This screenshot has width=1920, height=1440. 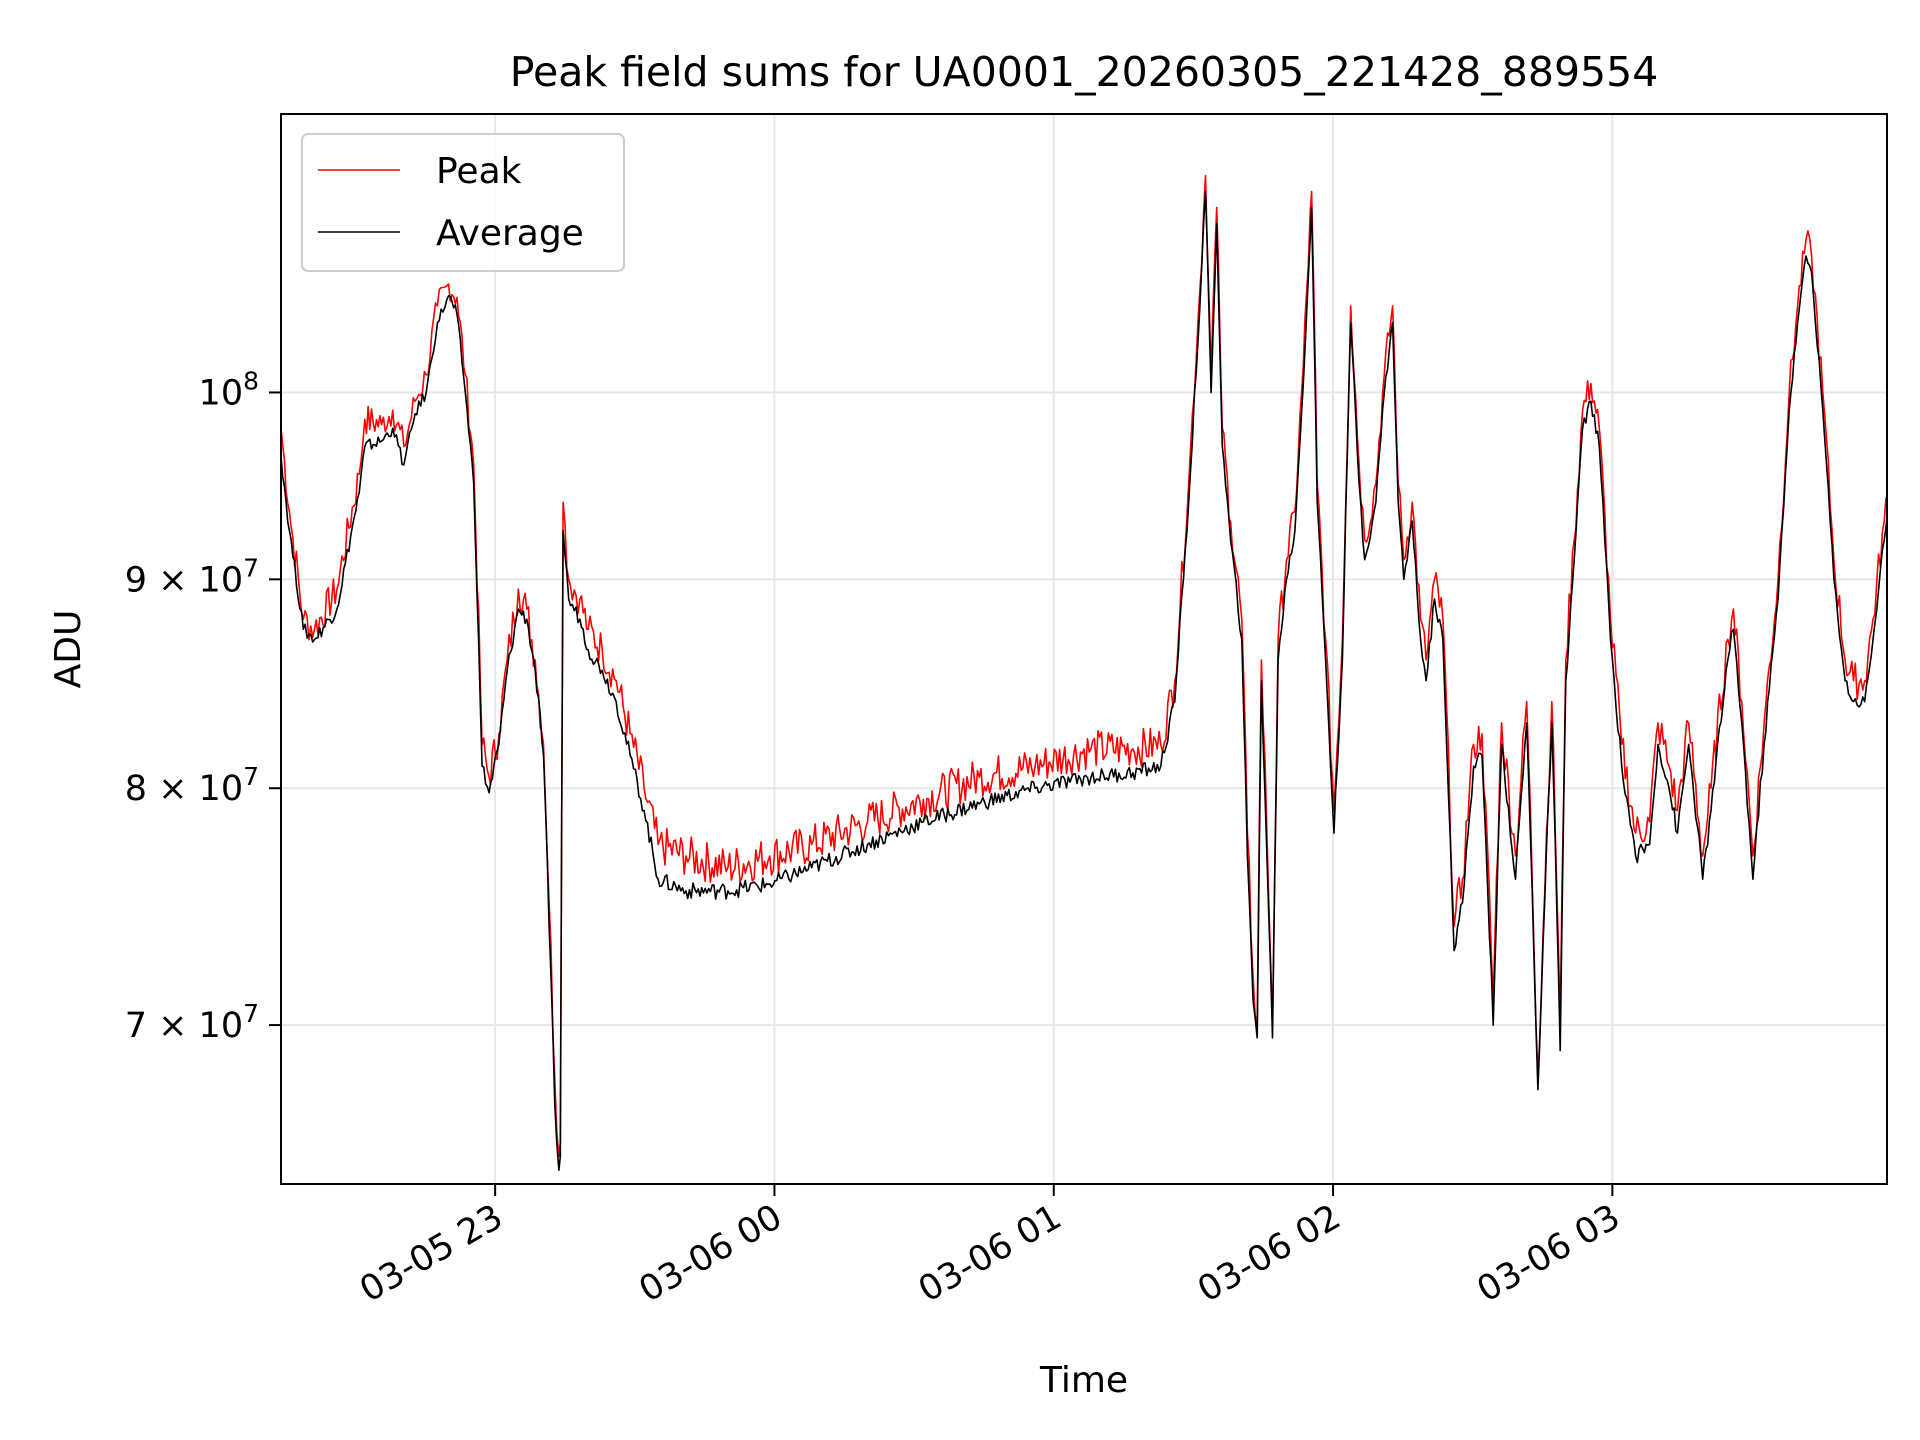 What do you see at coordinates (510, 233) in the screenshot?
I see `legend-average-label: Average` at bounding box center [510, 233].